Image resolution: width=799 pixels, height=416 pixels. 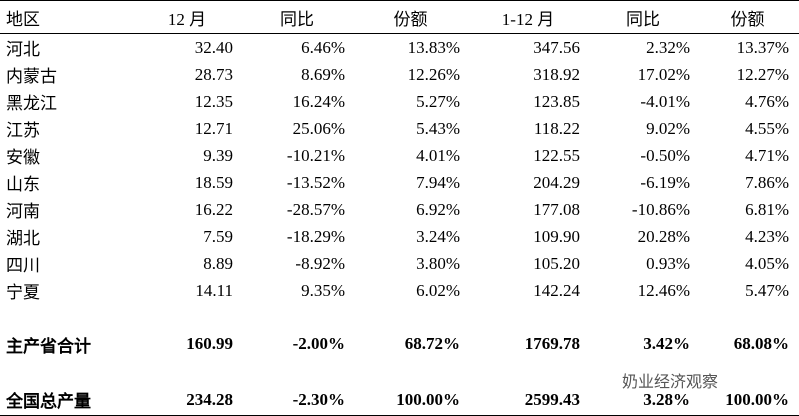 What do you see at coordinates (399, 182) in the screenshot?
I see `table-row: 山东 18.59 -13.52% 7.94% 204.29 -6.19% 7.86%` at bounding box center [399, 182].